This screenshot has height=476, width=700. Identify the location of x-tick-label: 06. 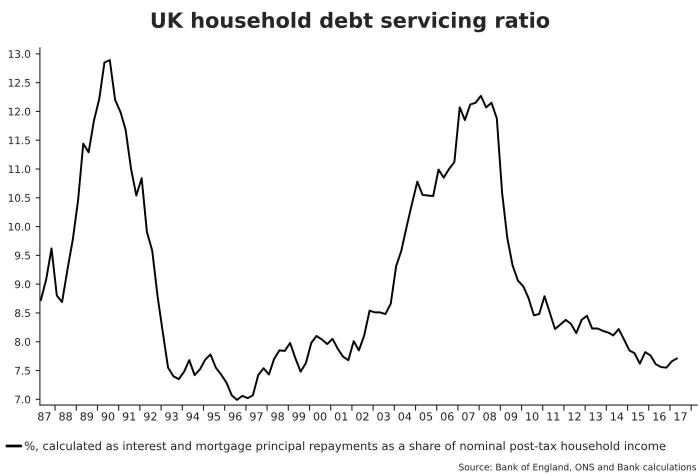
(447, 416).